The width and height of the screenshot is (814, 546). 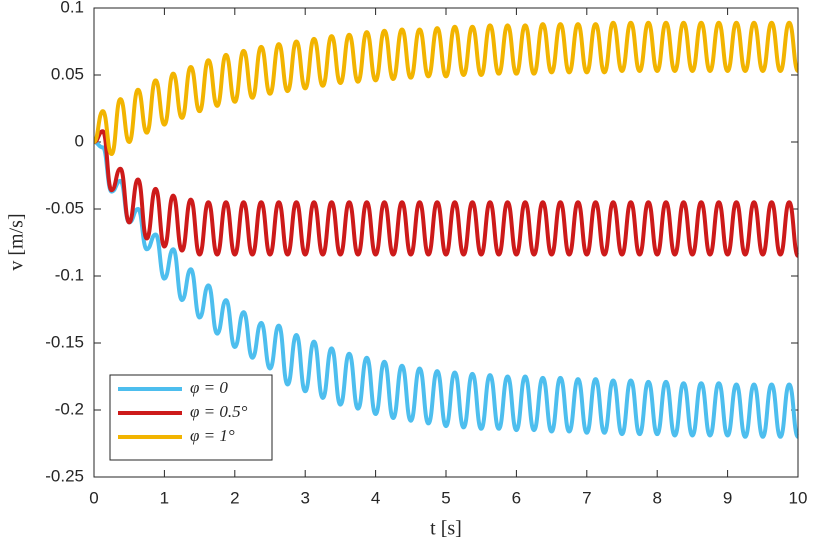 What do you see at coordinates (64, 207) in the screenshot?
I see `y-tick-label: -0.05` at bounding box center [64, 207].